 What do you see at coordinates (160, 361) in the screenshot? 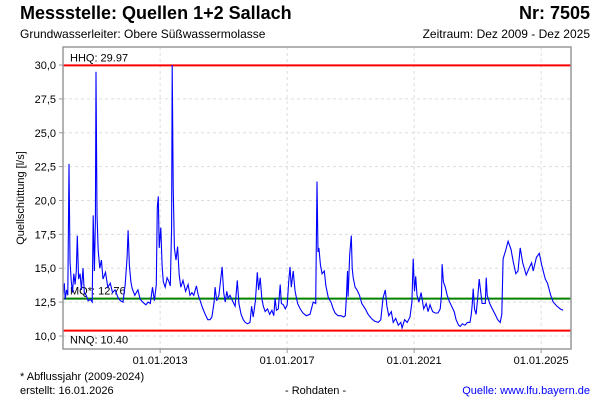
I see `x-tick-label: 01.01.2013` at bounding box center [160, 361].